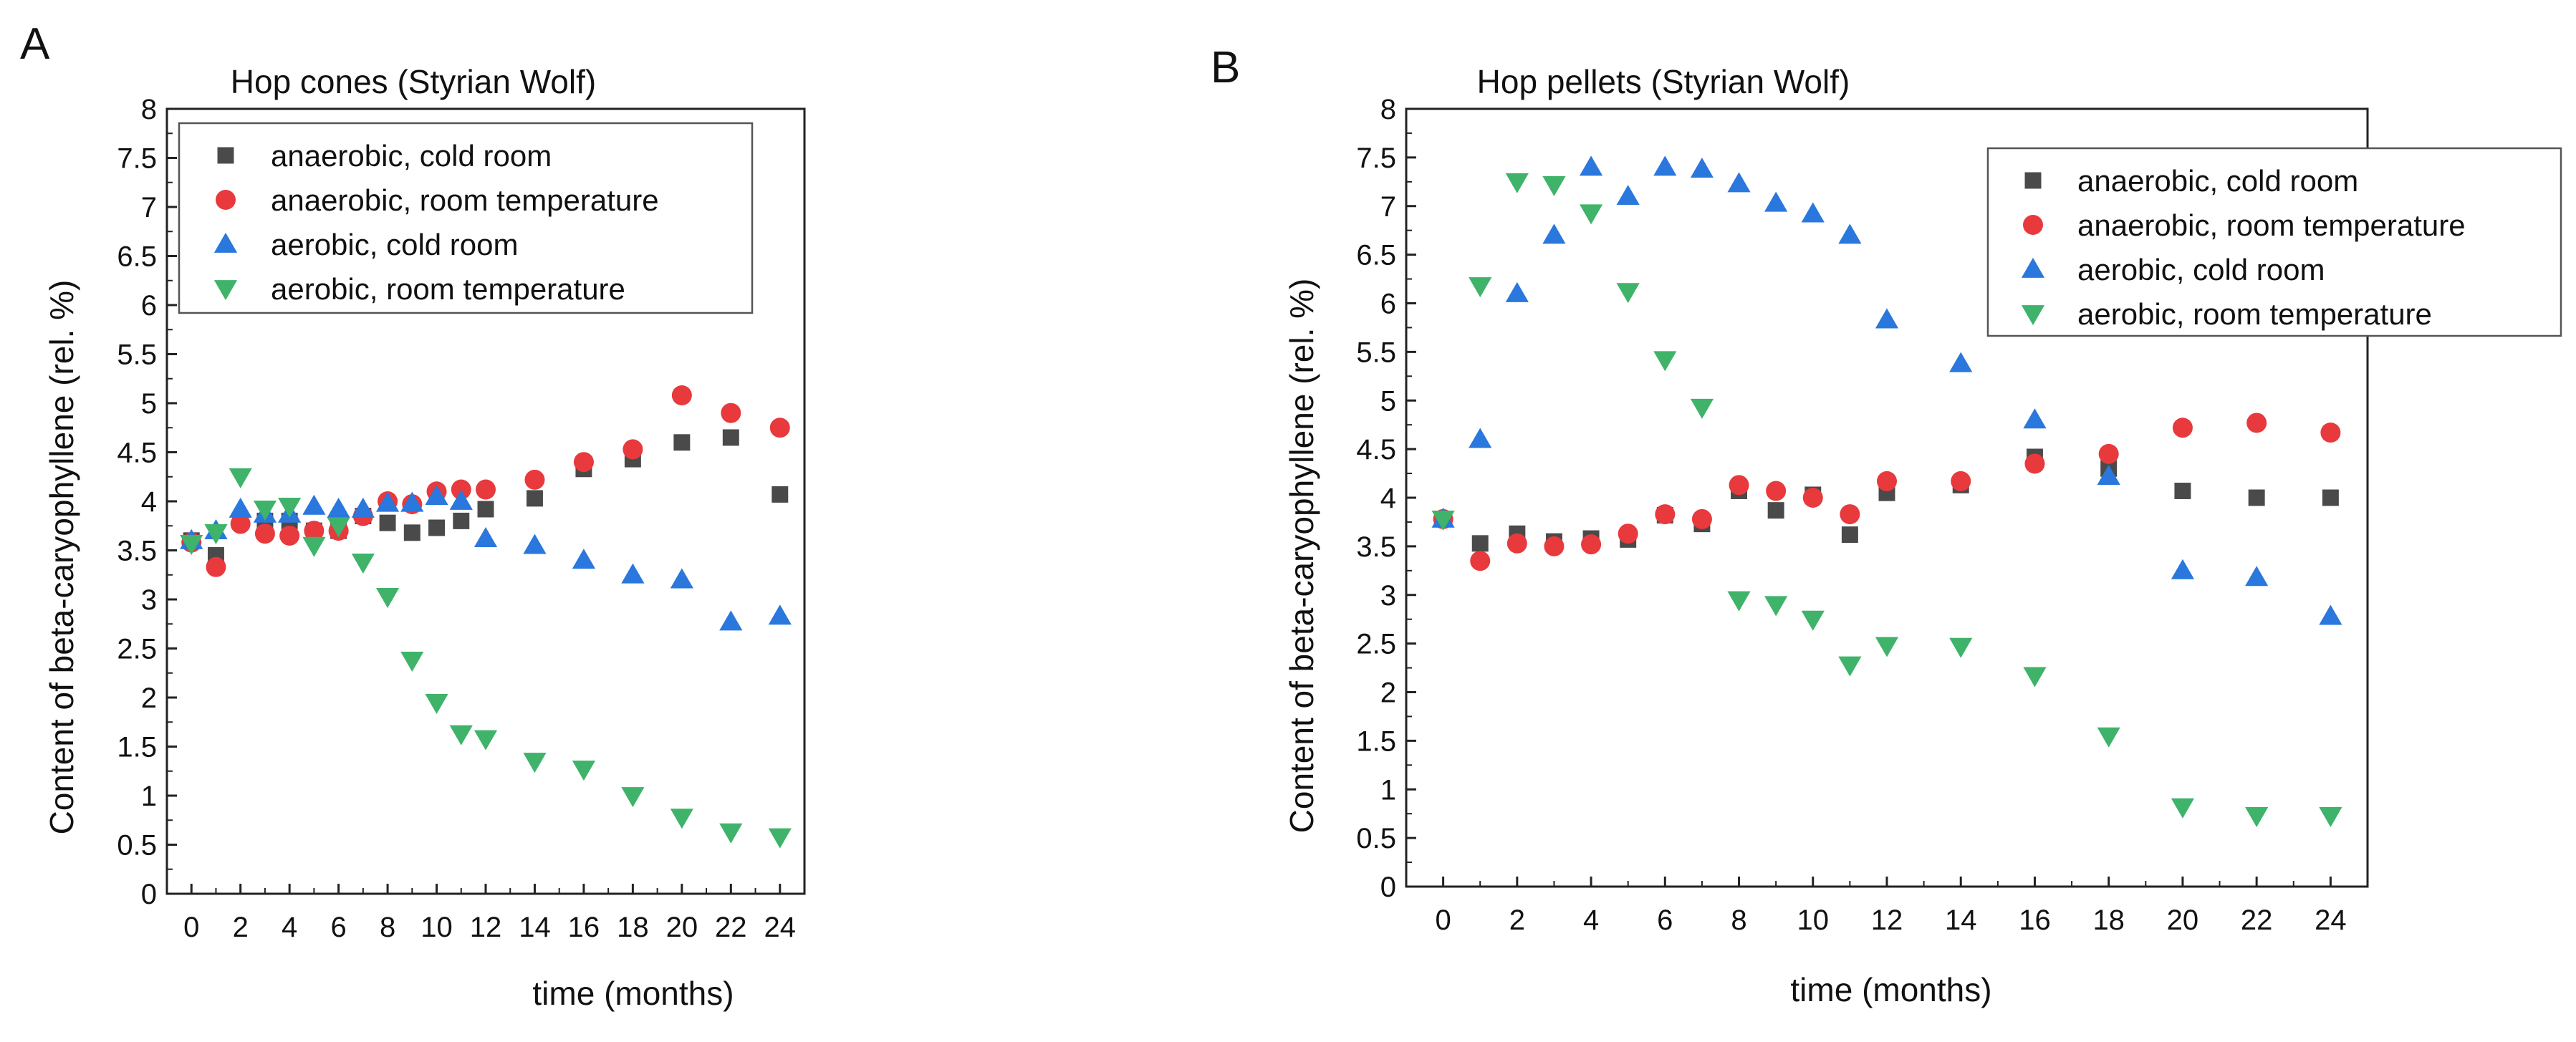 The height and width of the screenshot is (1042, 2576). I want to click on legend-box, so click(466, 218).